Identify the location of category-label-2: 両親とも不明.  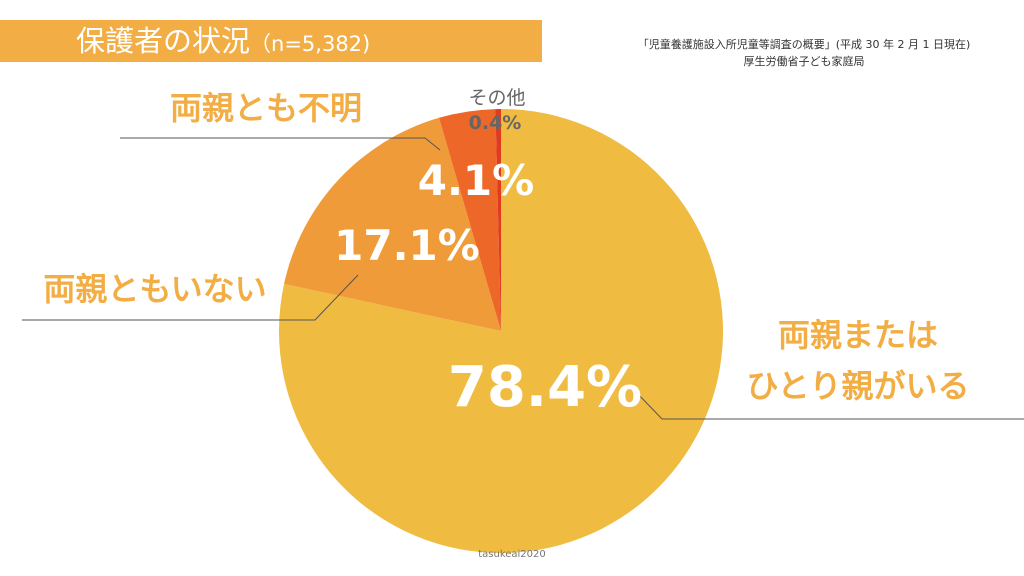
(266, 108).